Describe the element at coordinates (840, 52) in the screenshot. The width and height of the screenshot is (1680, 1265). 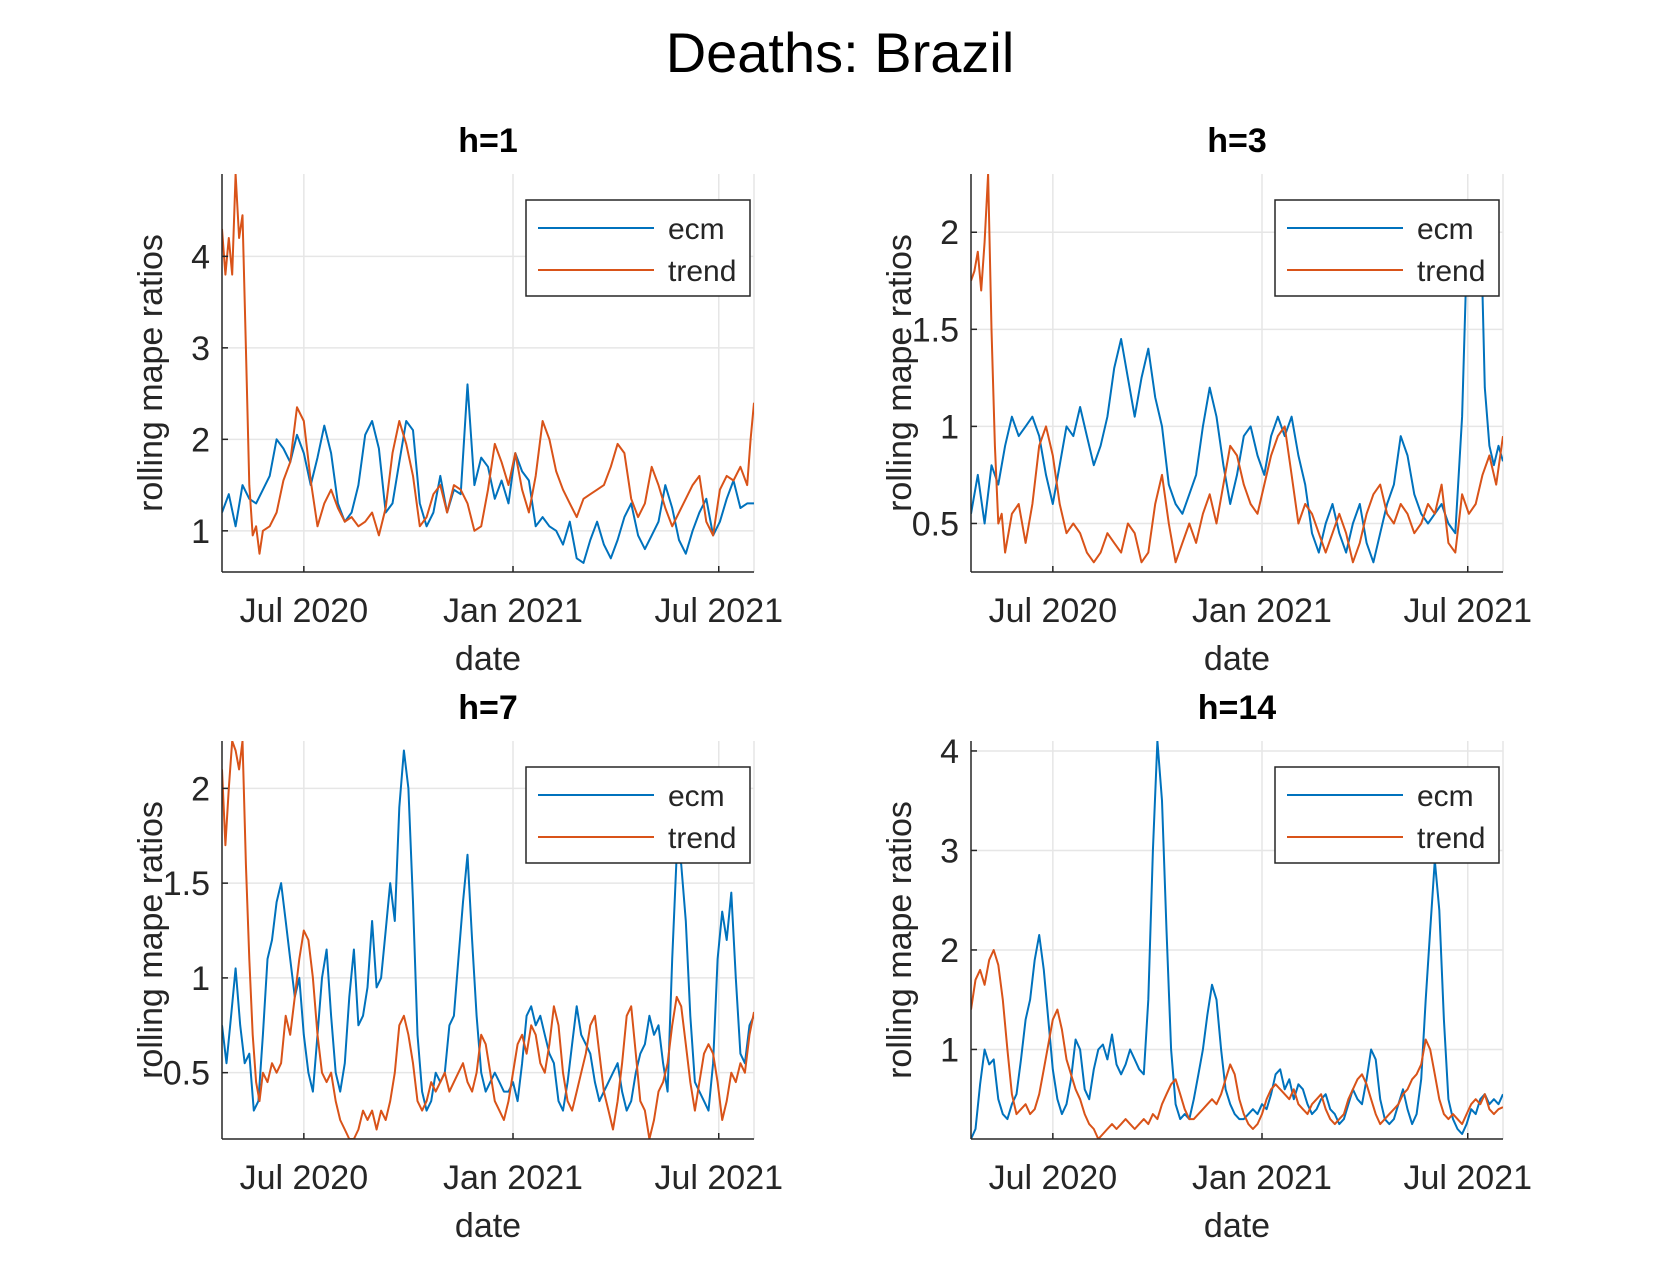
I see `figure-title: Deaths: Brazil` at that location.